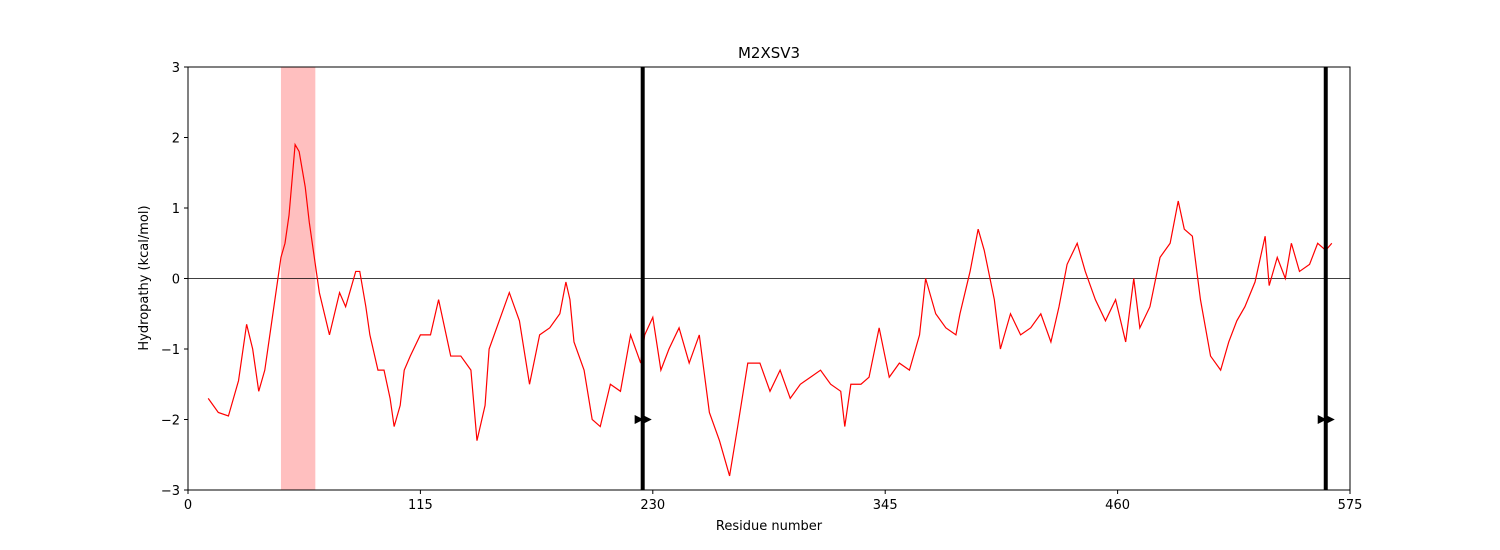  I want to click on y-tick-label: 2, so click(176, 139).